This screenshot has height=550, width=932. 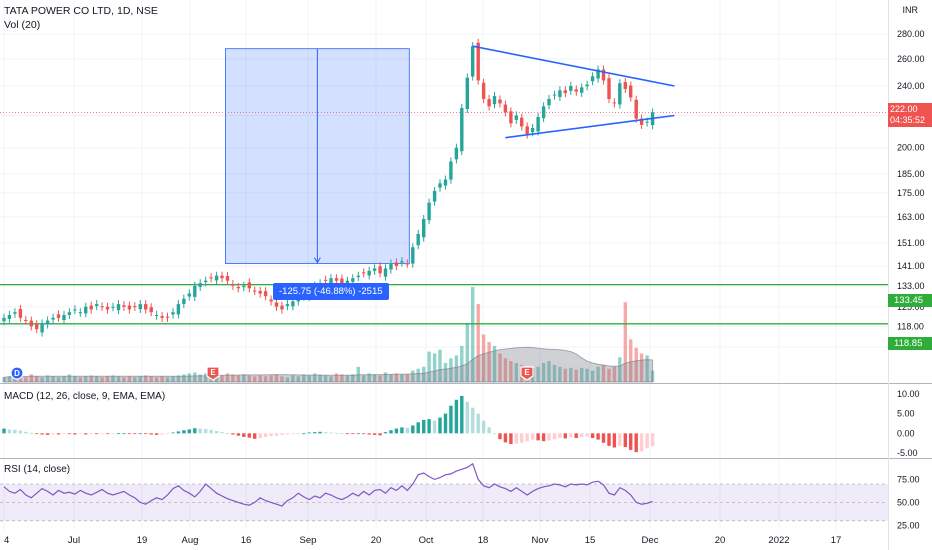 I want to click on time-tick-label: Aug, so click(x=190, y=540).